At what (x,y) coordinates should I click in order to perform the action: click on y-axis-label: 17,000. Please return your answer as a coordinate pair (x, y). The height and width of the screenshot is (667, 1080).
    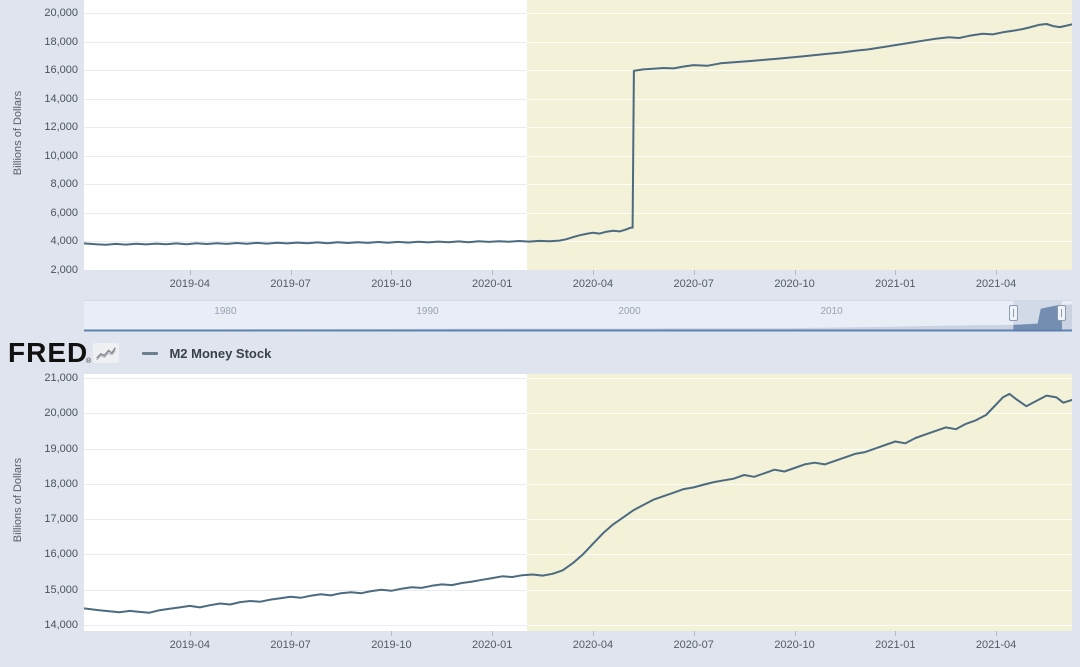
    Looking at the image, I should click on (61, 519).